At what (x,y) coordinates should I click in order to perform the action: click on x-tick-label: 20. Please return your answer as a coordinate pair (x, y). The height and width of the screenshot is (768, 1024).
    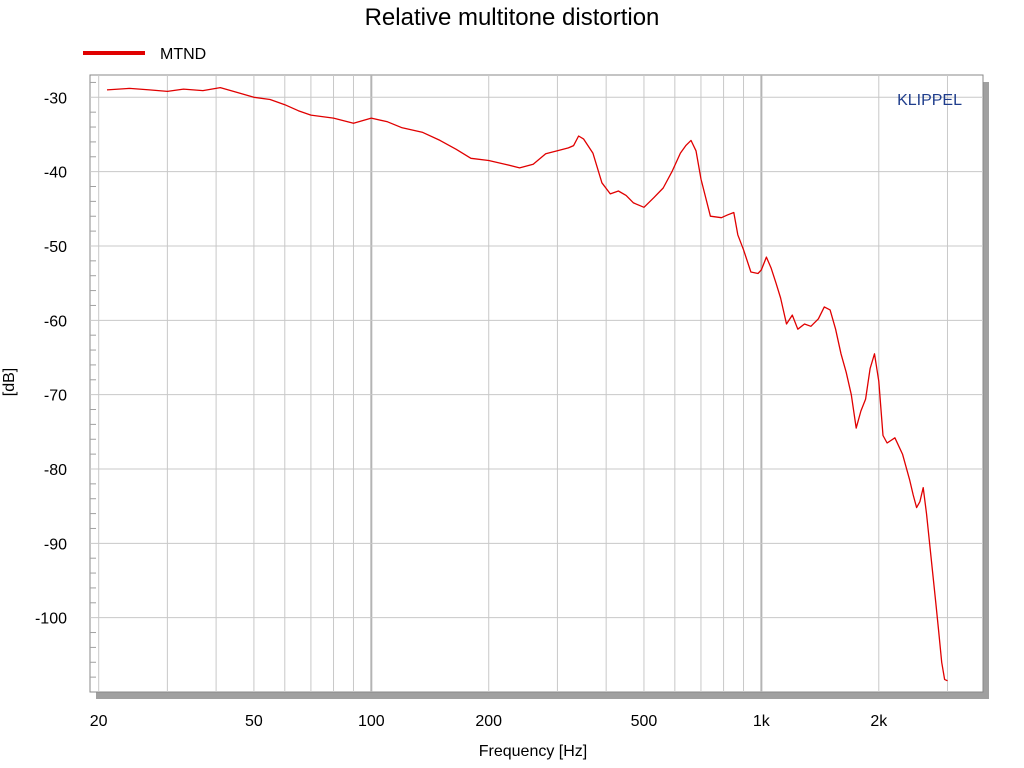
    Looking at the image, I should click on (99, 721).